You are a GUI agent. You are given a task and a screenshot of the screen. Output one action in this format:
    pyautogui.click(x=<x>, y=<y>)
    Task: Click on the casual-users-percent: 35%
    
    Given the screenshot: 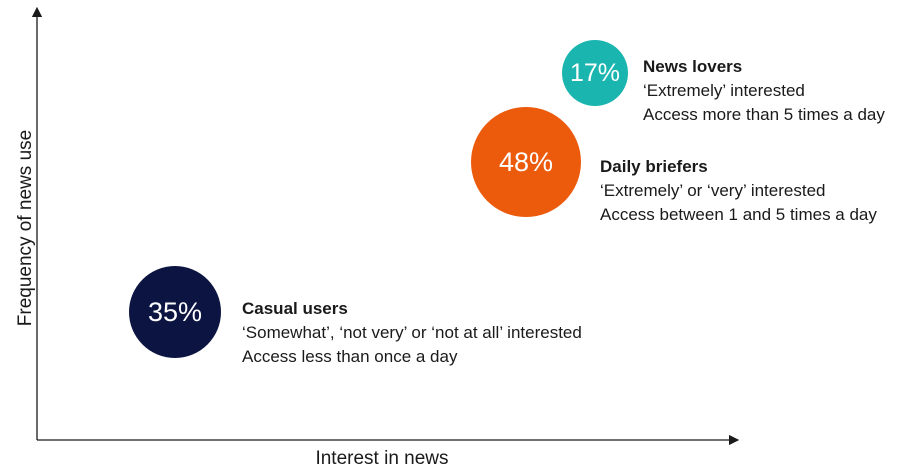 What is the action you would take?
    pyautogui.click(x=175, y=311)
    